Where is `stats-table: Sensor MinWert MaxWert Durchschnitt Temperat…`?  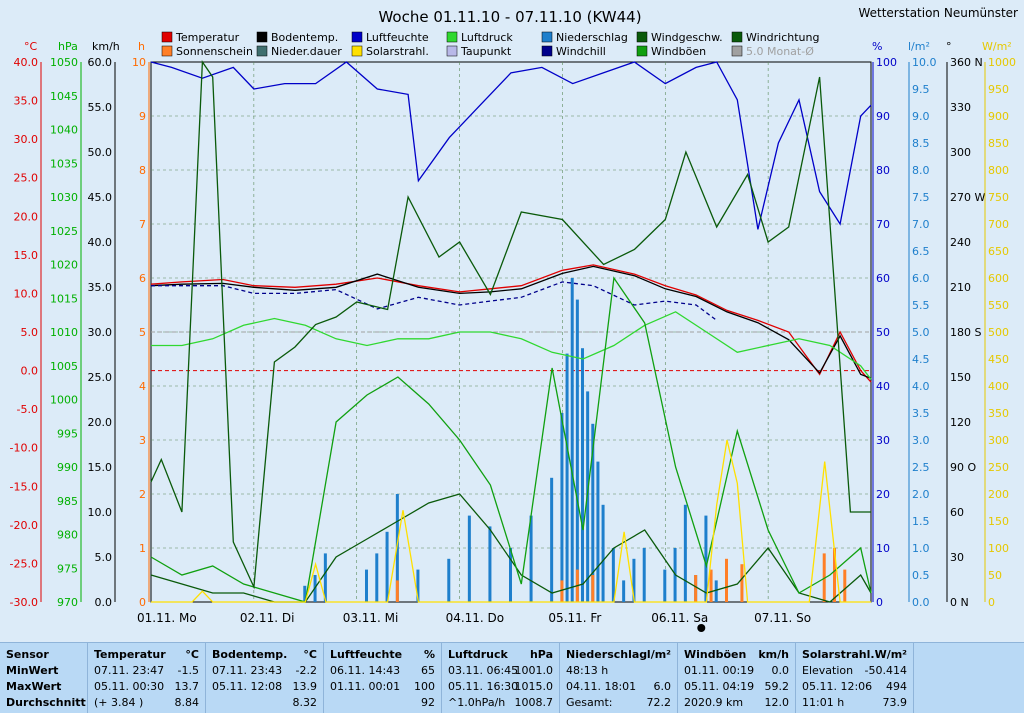
stats-table: Sensor MinWert MaxWert Durchschnitt Temperat… is located at coordinates (512, 677).